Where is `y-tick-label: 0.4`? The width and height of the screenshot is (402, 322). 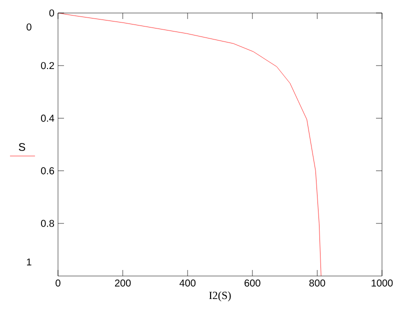 y-tick-label: 0.4 is located at coordinates (47, 118).